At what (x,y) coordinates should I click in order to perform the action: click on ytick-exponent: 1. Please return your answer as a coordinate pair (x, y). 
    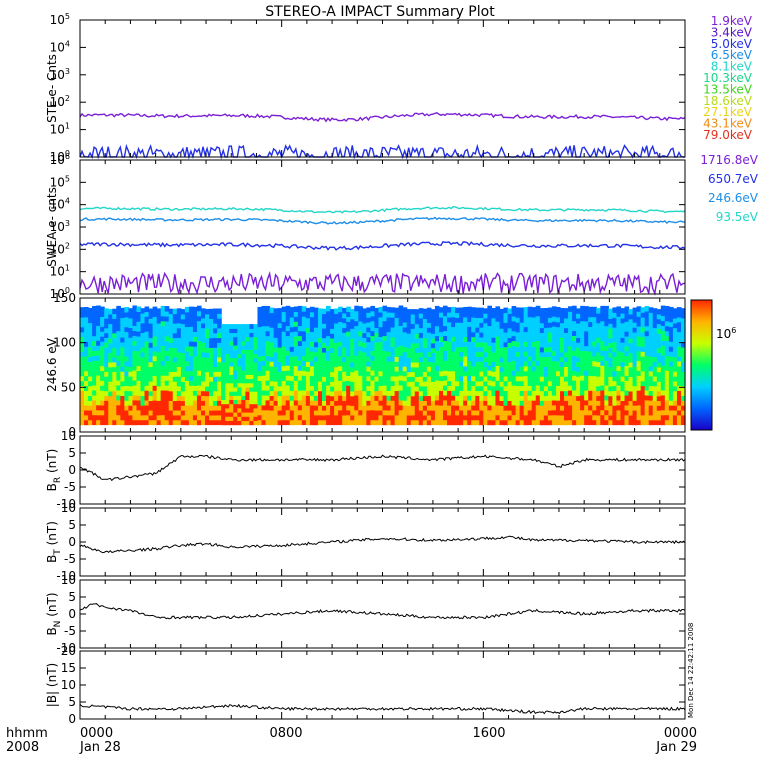
    Looking at the image, I should click on (67, 126).